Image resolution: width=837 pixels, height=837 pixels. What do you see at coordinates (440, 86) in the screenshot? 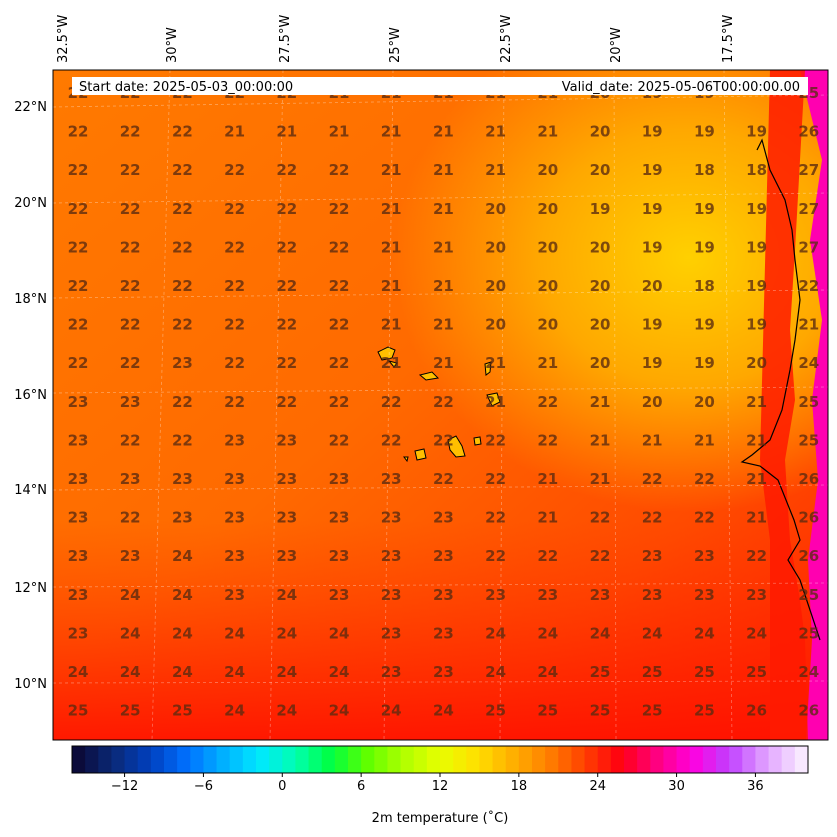
I see `date-banner` at bounding box center [440, 86].